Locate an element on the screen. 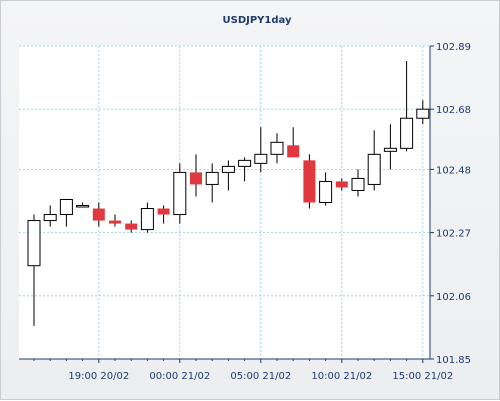  x-tick-label: 15:00 21/02 is located at coordinates (422, 376).